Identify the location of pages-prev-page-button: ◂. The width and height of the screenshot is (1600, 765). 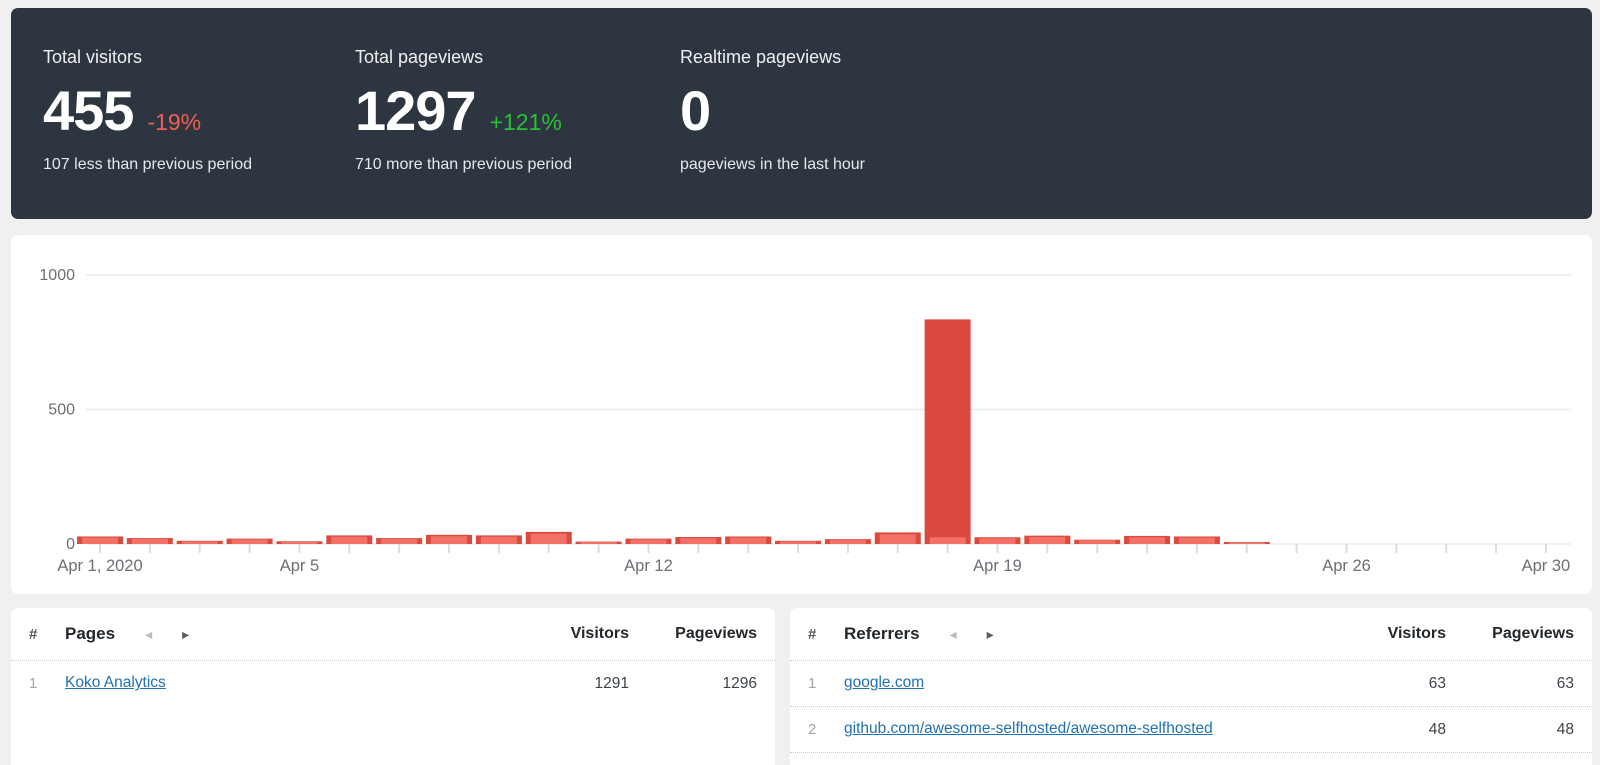
(149, 634).